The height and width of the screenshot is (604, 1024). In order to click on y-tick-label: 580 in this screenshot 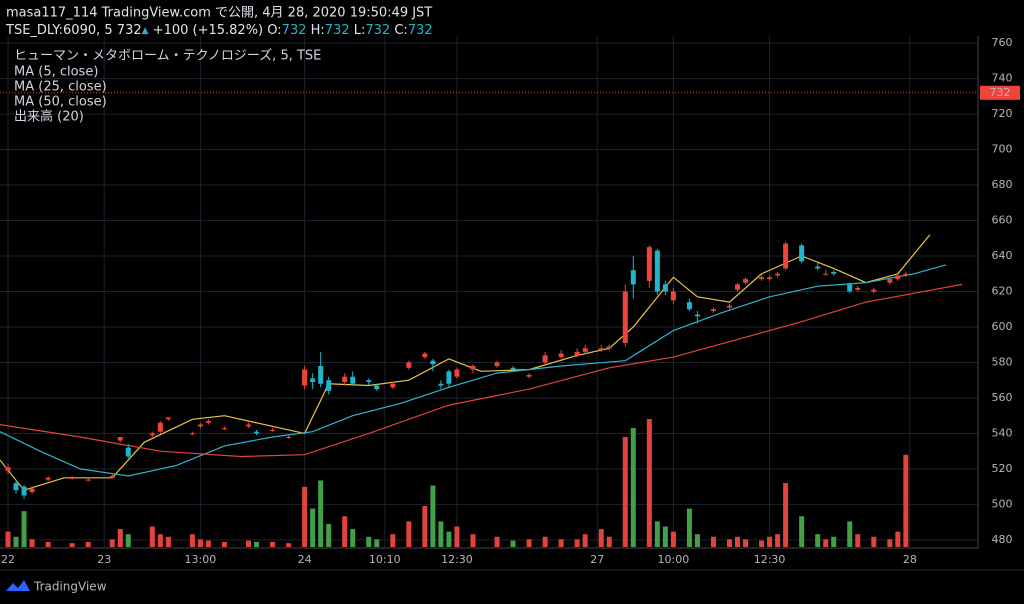, I will do `click(1002, 361)`.